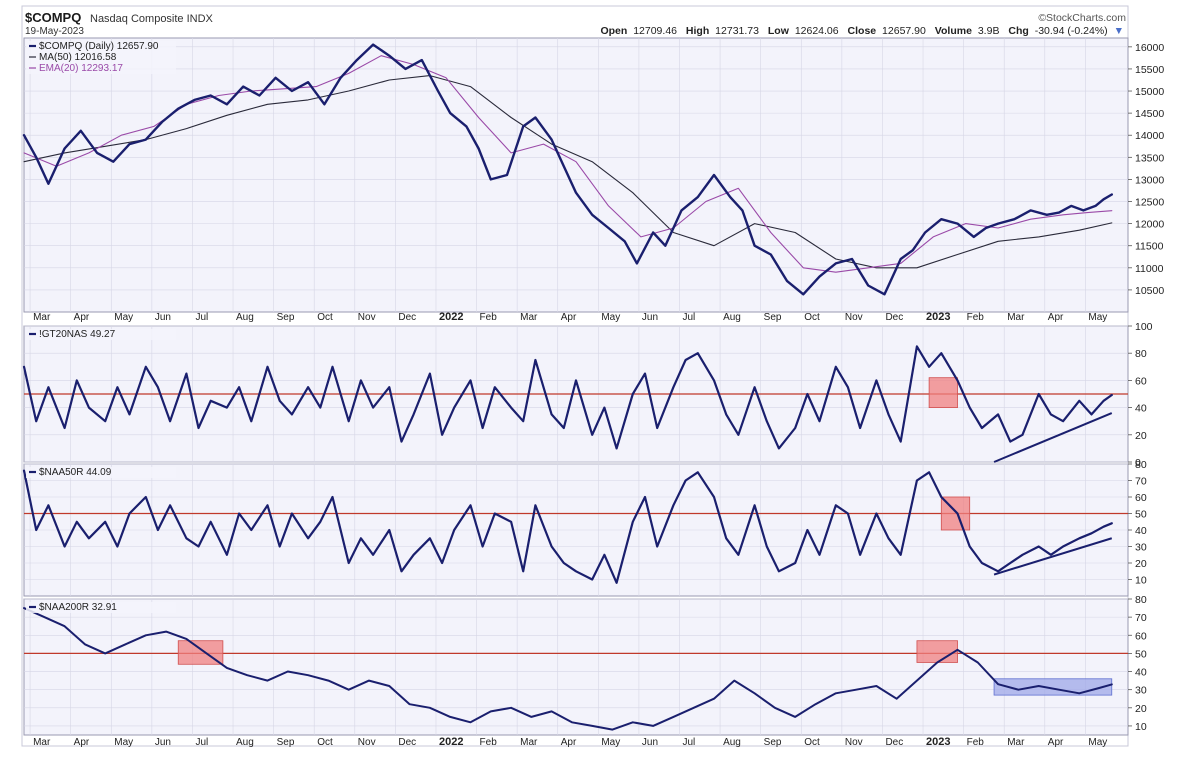  Describe the element at coordinates (1141, 691) in the screenshot. I see `y-tick-label: 30` at that location.